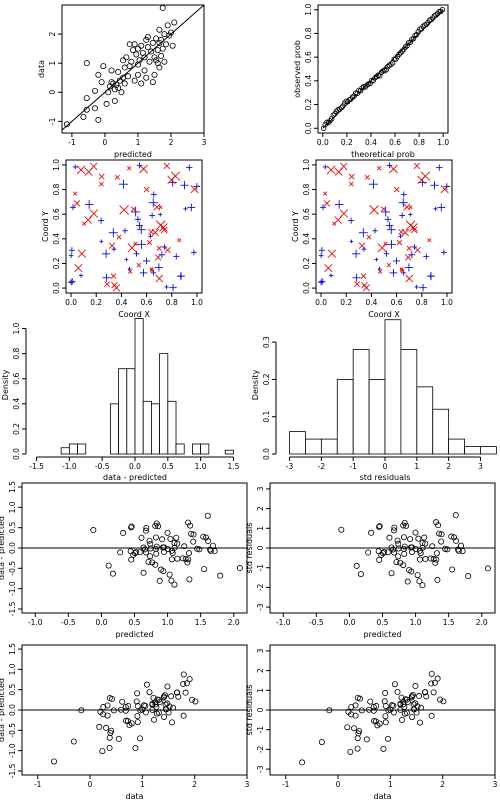 The image size is (500, 800). Describe the element at coordinates (260, 670) in the screenshot. I see `y-tick-label: 2` at that location.